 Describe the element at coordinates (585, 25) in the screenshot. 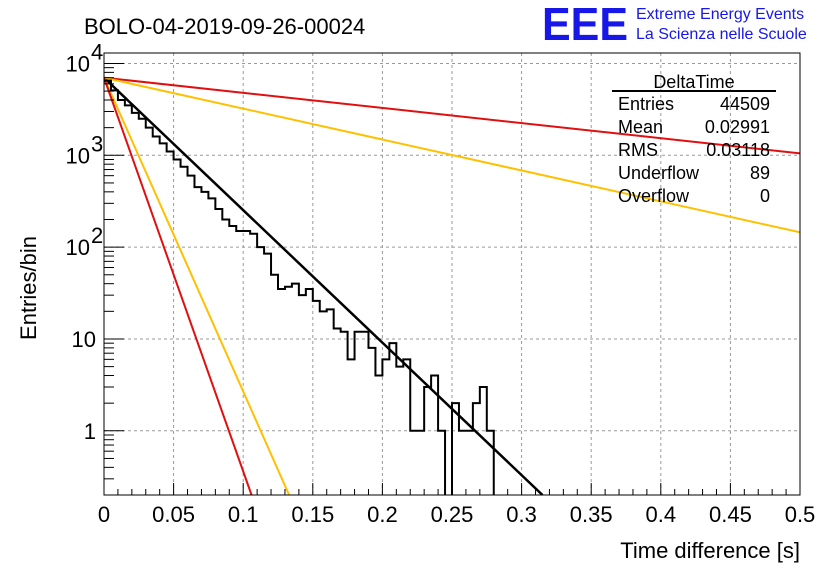

I see `eee-logo-mark: EEE` at that location.